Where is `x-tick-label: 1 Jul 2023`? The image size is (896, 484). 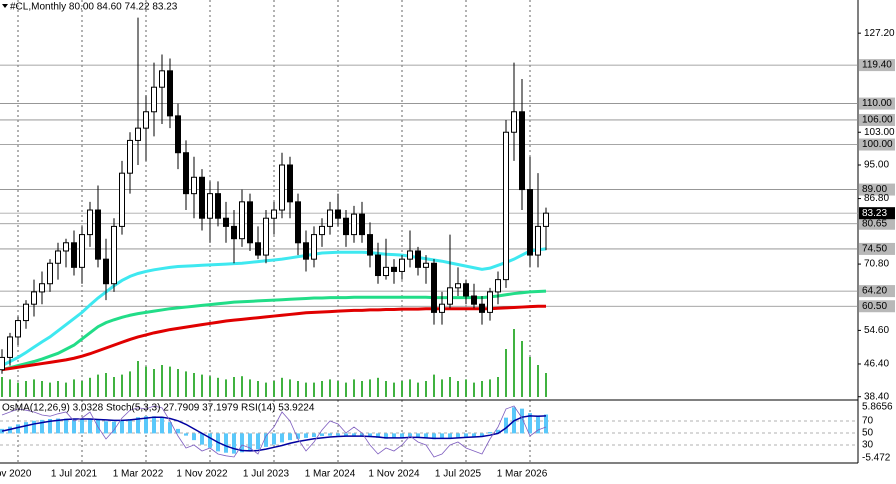
x-tick-label: 1 Jul 2023 is located at coordinates (266, 474).